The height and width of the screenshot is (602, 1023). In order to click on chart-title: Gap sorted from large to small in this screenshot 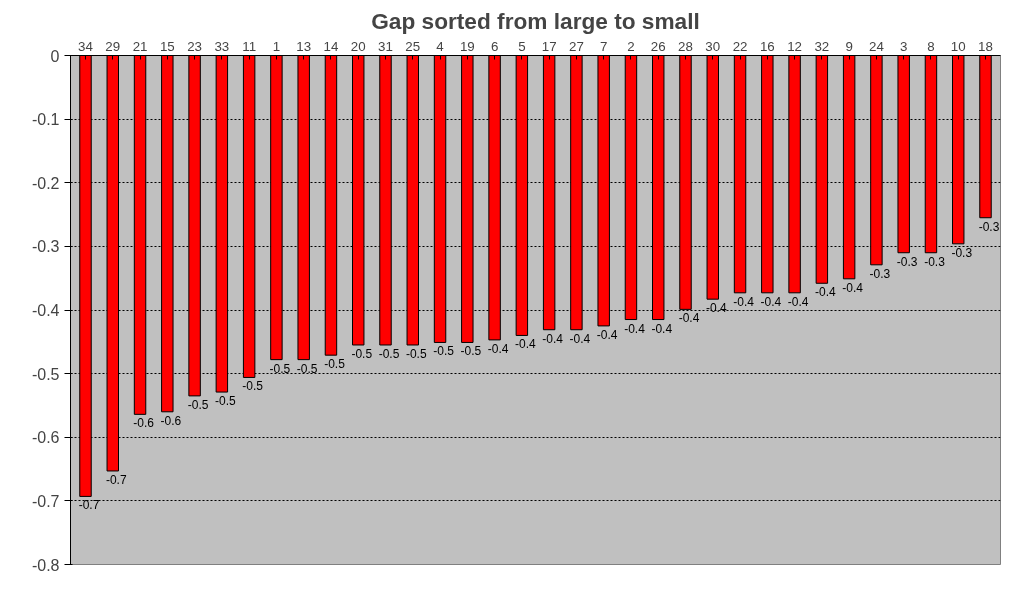, I will do `click(535, 20)`.